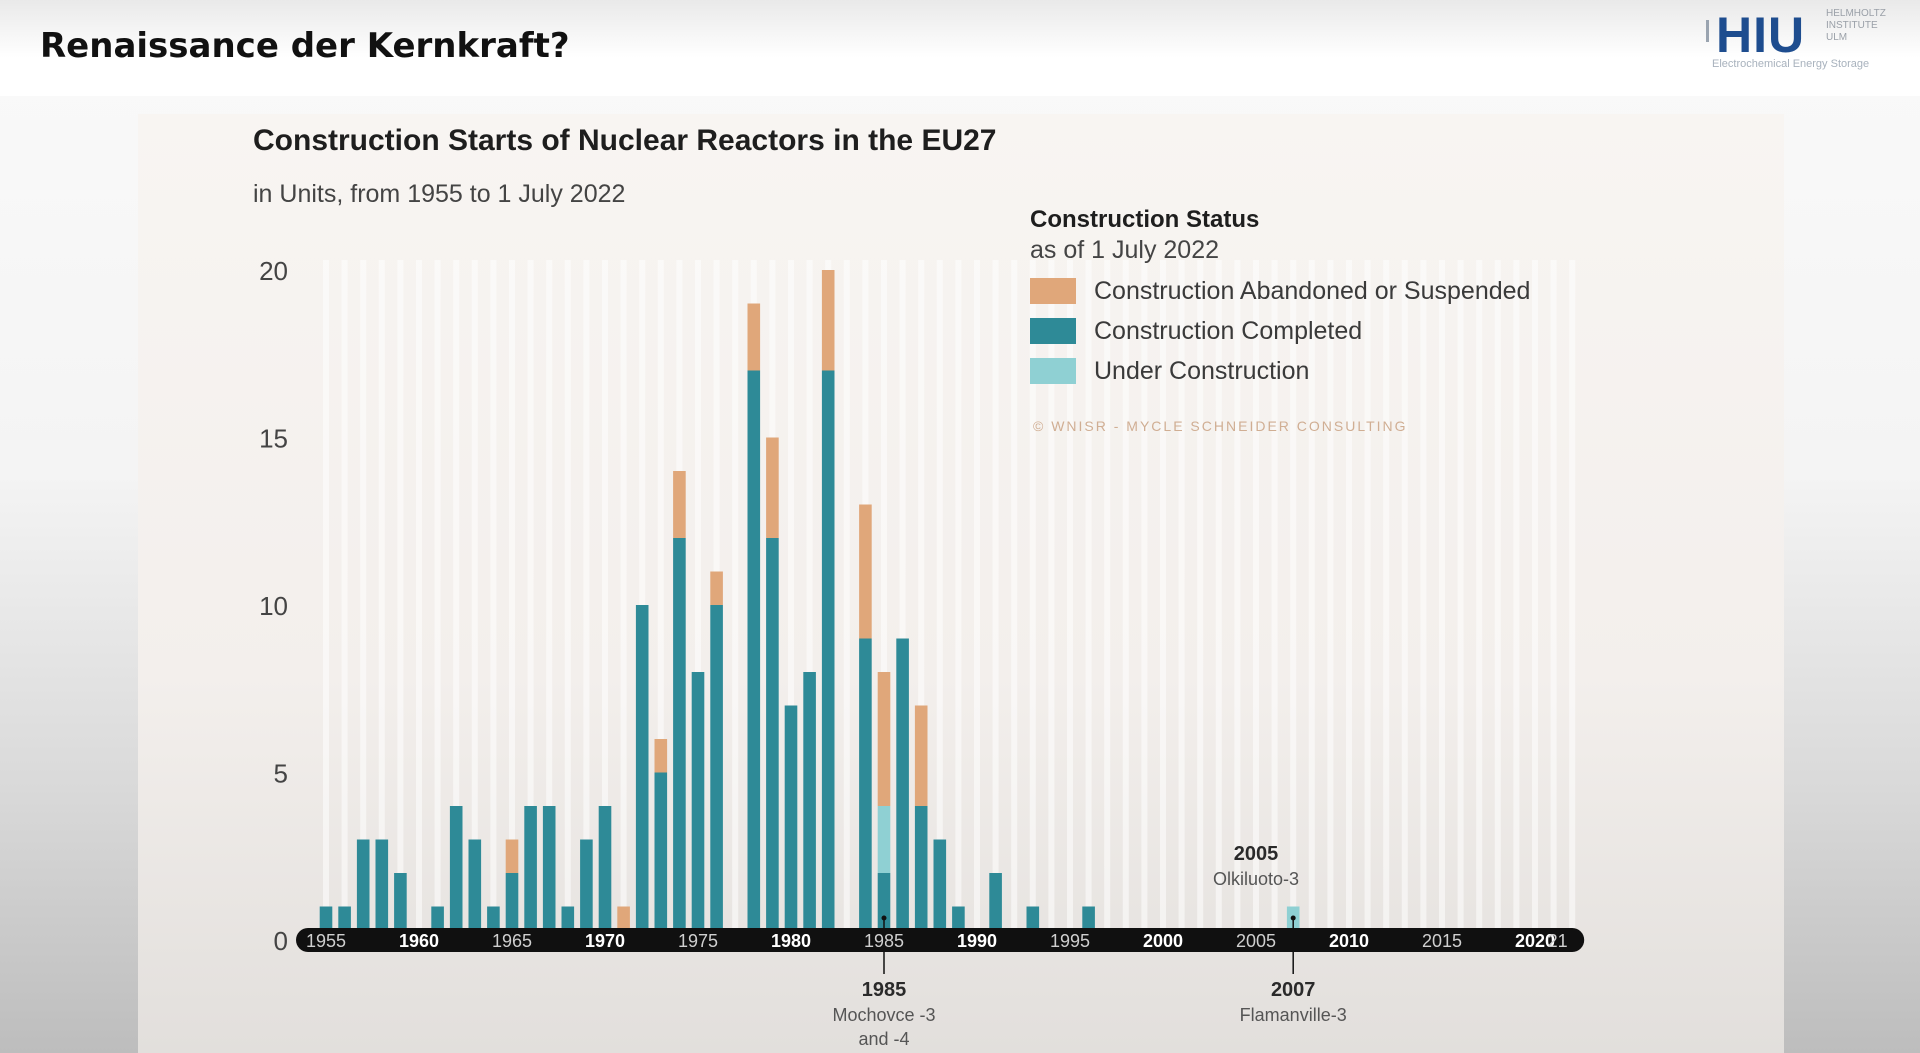  What do you see at coordinates (1761, 35) in the screenshot?
I see `logo-mark: HIU` at bounding box center [1761, 35].